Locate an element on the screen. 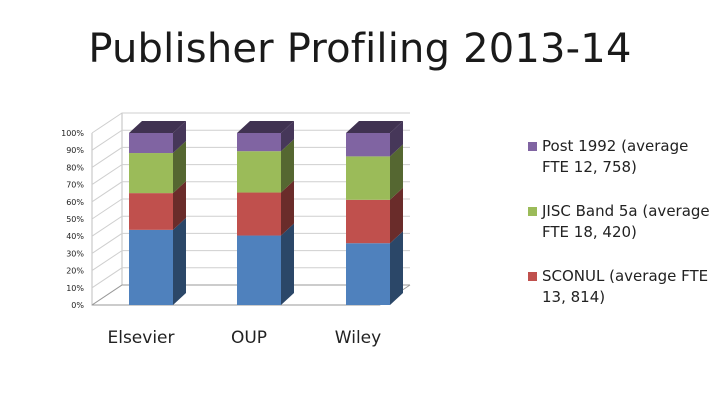  y-tick-label-80: 80% is located at coordinates (75, 167).